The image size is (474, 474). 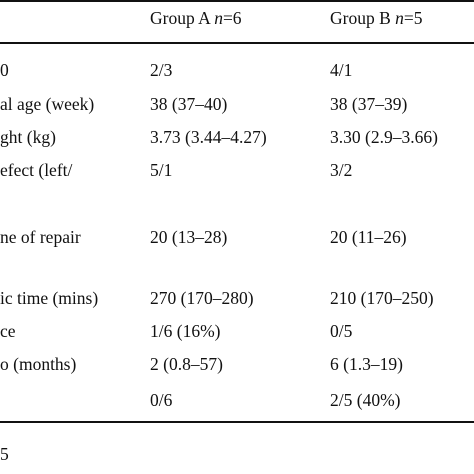 What do you see at coordinates (341, 331) in the screenshot?
I see `table-cell: 0/5` at bounding box center [341, 331].